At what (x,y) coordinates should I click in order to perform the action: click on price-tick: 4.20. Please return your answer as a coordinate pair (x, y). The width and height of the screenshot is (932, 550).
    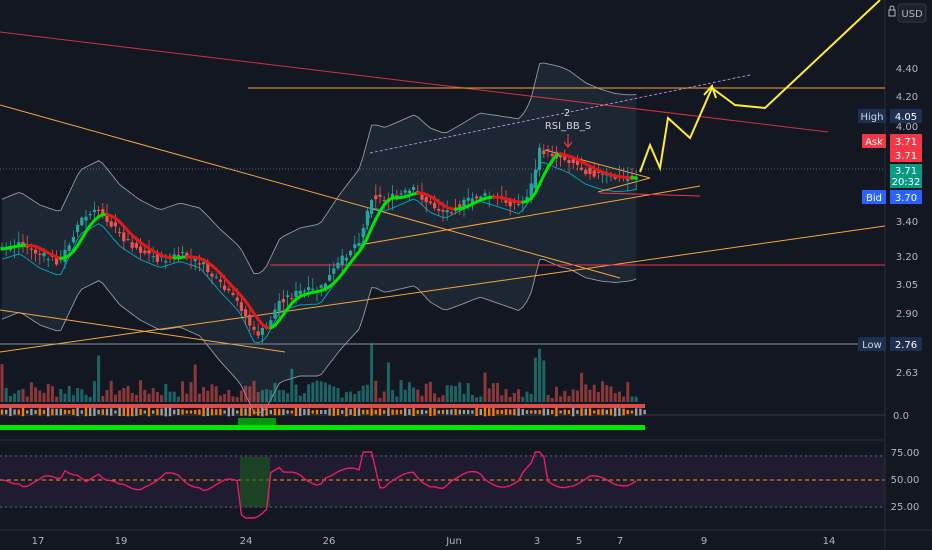
    Looking at the image, I should click on (907, 97).